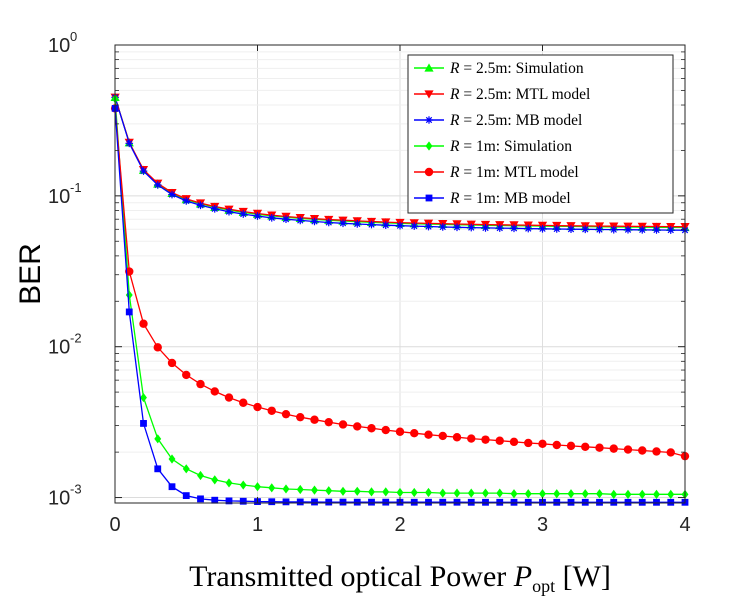  Describe the element at coordinates (399, 525) in the screenshot. I see `x-tick-label: 2` at that location.